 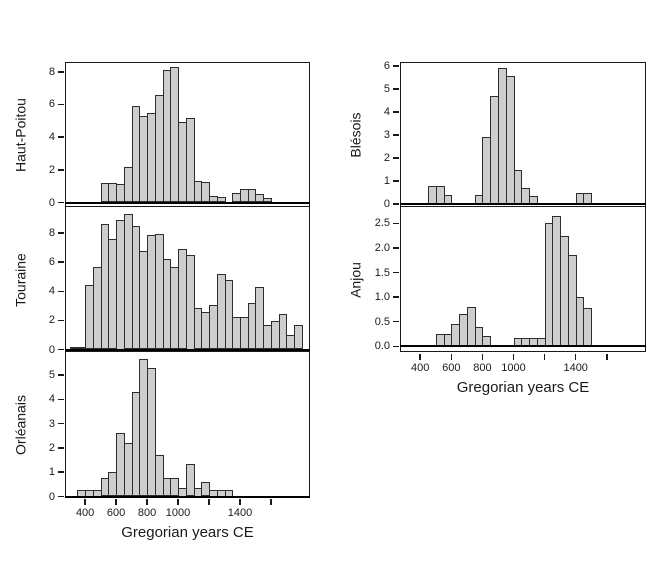 What do you see at coordinates (20, 134) in the screenshot?
I see `y-axis-region-label: Haut-Poitou` at bounding box center [20, 134].